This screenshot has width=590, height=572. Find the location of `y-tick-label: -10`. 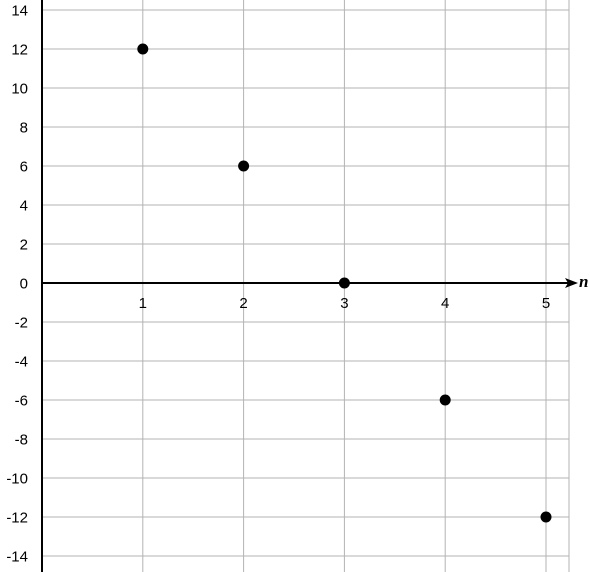

y-tick-label: -10 is located at coordinates (17, 479).